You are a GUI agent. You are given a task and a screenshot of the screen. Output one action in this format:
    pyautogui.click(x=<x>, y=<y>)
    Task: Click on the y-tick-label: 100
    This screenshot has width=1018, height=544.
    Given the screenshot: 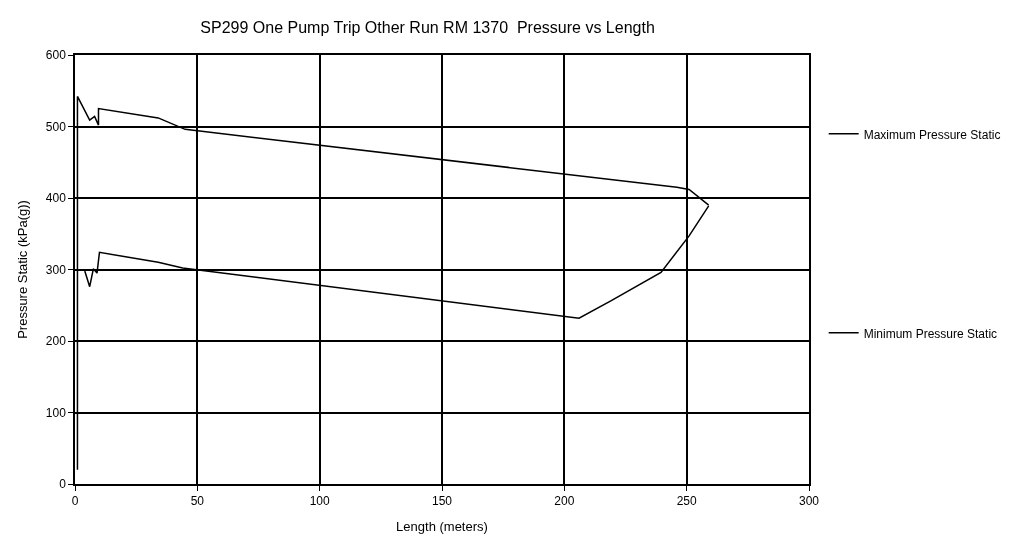 What is the action you would take?
    pyautogui.click(x=56, y=412)
    